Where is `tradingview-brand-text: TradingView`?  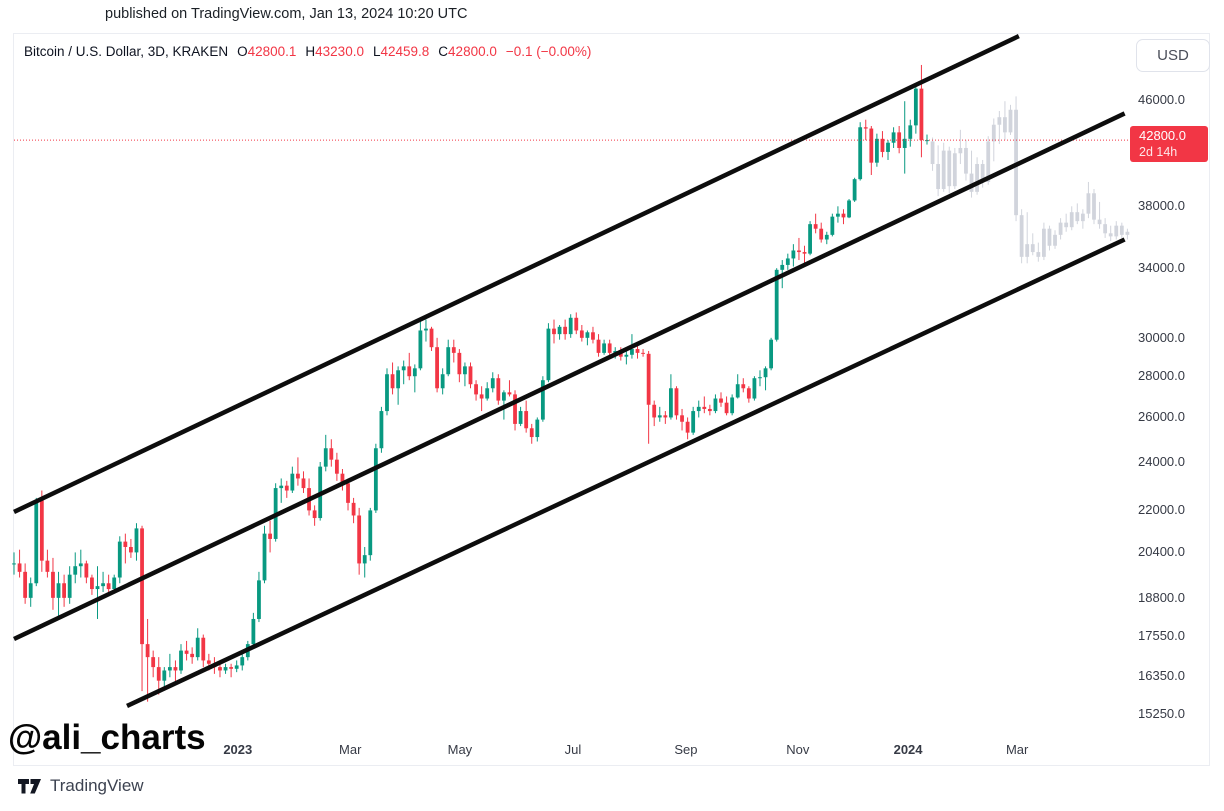 tradingview-brand-text: TradingView is located at coordinates (97, 785).